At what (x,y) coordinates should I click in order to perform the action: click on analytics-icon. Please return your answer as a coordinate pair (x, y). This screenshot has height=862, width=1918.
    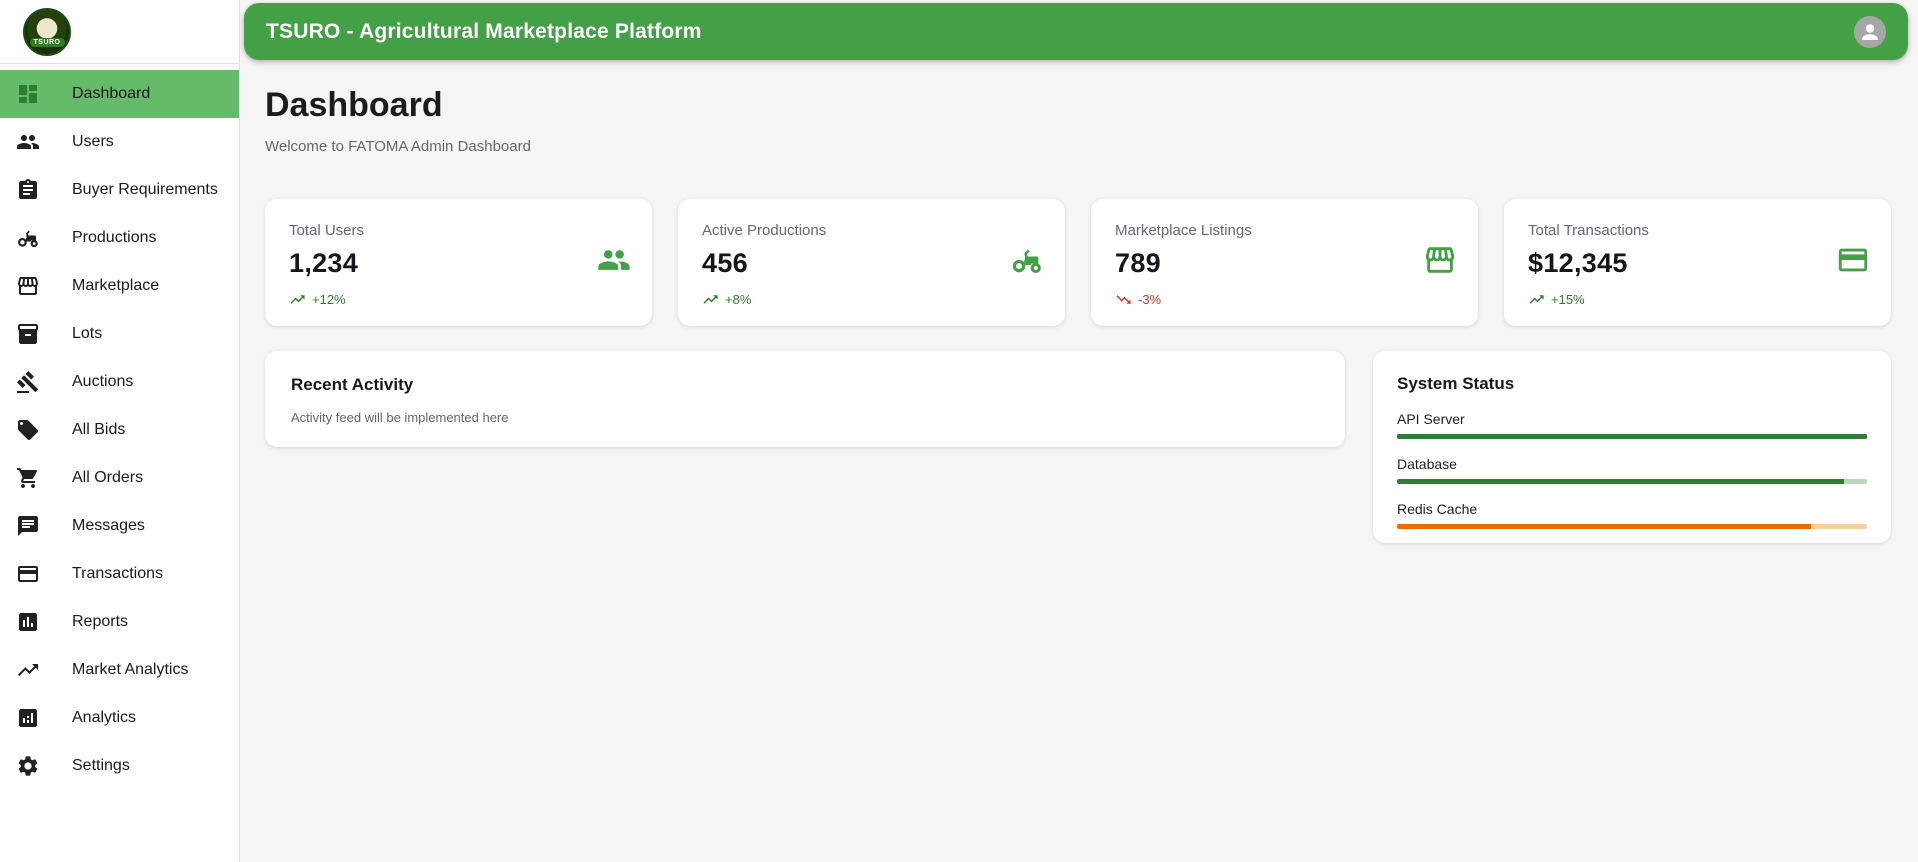
    Looking at the image, I should click on (28, 718).